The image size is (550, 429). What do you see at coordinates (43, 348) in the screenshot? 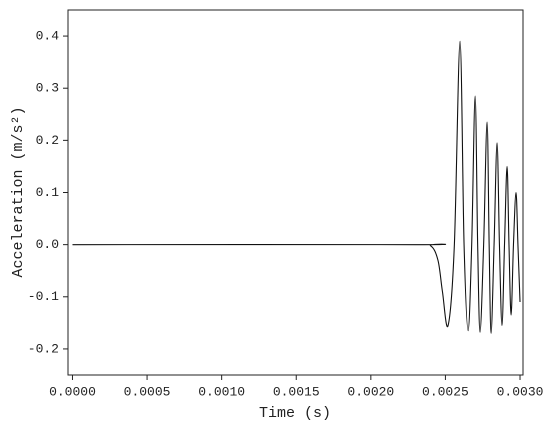
I see `y-tick-label: -0.2` at bounding box center [43, 348].